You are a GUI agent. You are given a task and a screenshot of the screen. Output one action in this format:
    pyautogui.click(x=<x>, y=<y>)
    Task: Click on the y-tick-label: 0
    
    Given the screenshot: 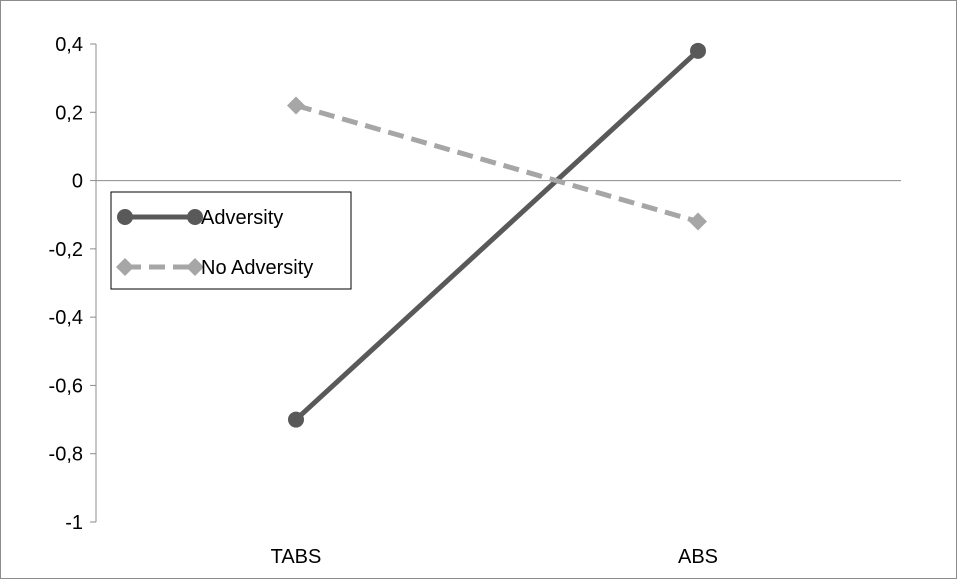 What is the action you would take?
    pyautogui.click(x=77, y=182)
    